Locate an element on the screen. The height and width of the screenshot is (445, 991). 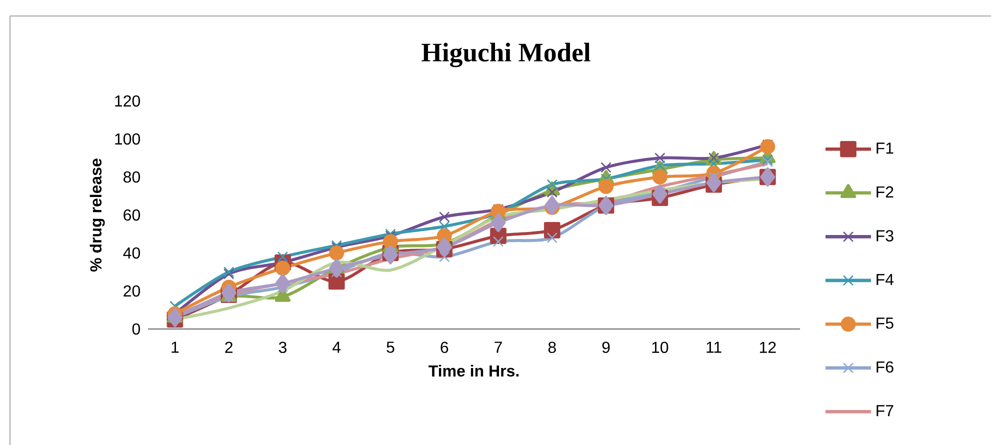
y-tick-label: 80 is located at coordinates (132, 177).